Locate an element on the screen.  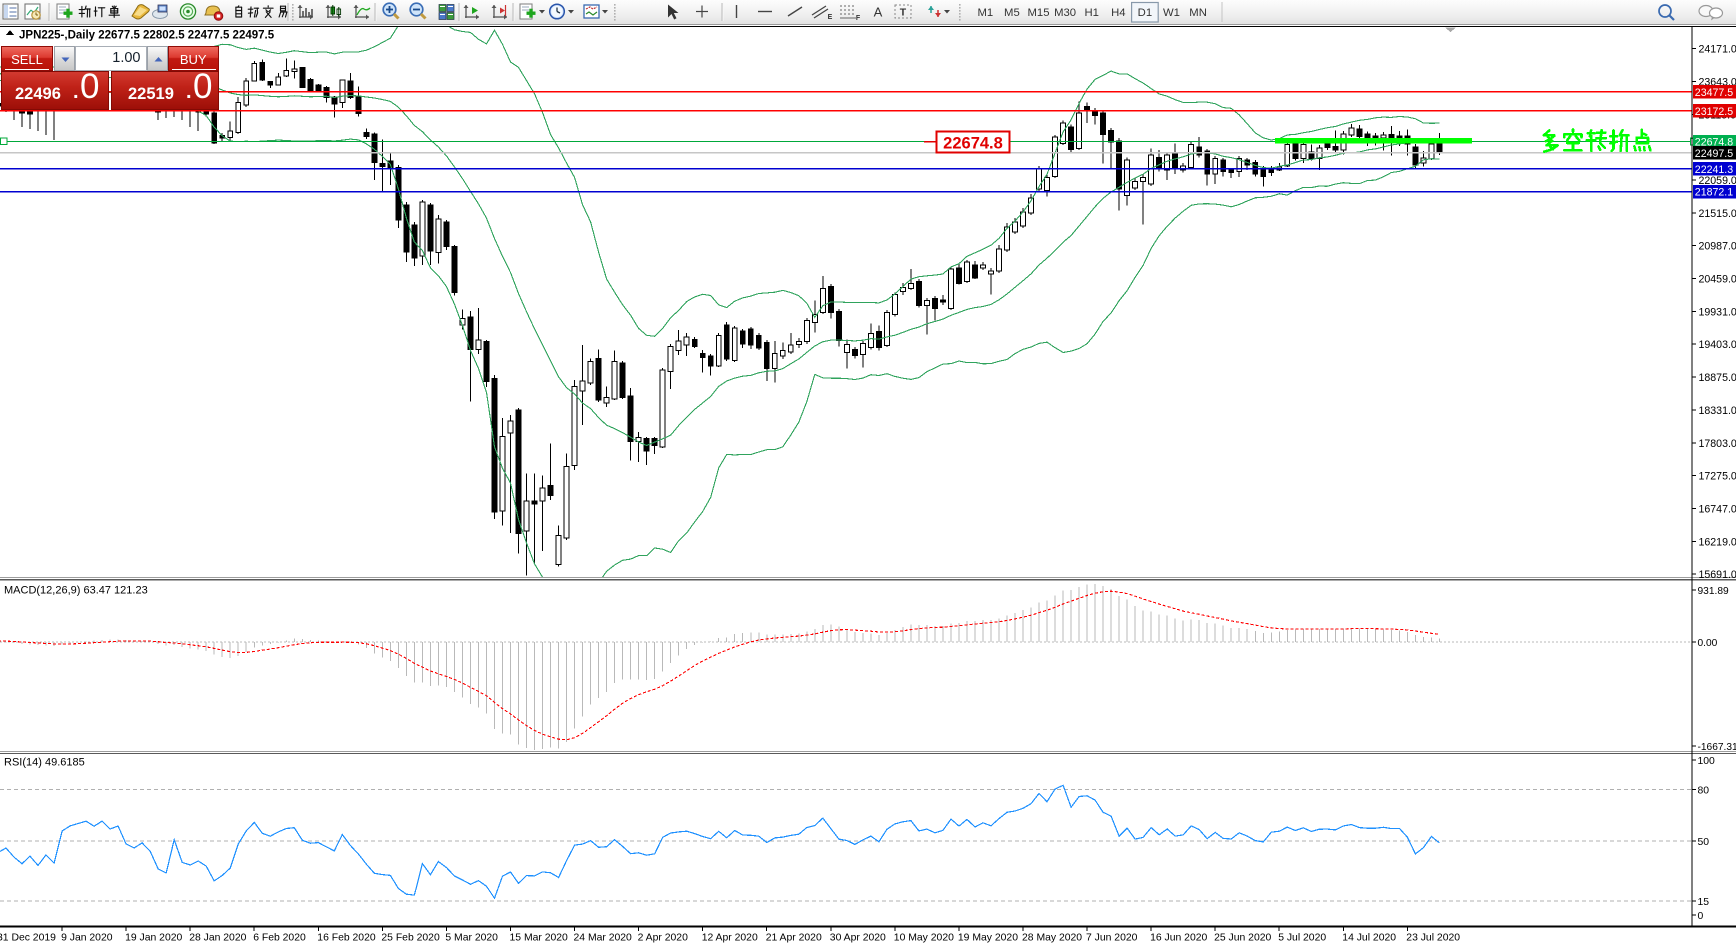
svg-text: M15 is located at coordinates (1039, 13).